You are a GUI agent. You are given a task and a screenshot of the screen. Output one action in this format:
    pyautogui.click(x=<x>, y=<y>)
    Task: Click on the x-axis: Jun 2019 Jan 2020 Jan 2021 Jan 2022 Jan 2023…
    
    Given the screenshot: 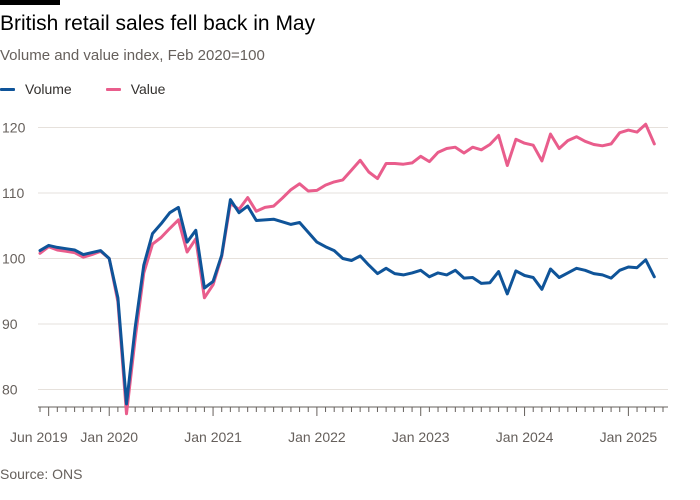 What is the action you would take?
    pyautogui.click(x=339, y=425)
    